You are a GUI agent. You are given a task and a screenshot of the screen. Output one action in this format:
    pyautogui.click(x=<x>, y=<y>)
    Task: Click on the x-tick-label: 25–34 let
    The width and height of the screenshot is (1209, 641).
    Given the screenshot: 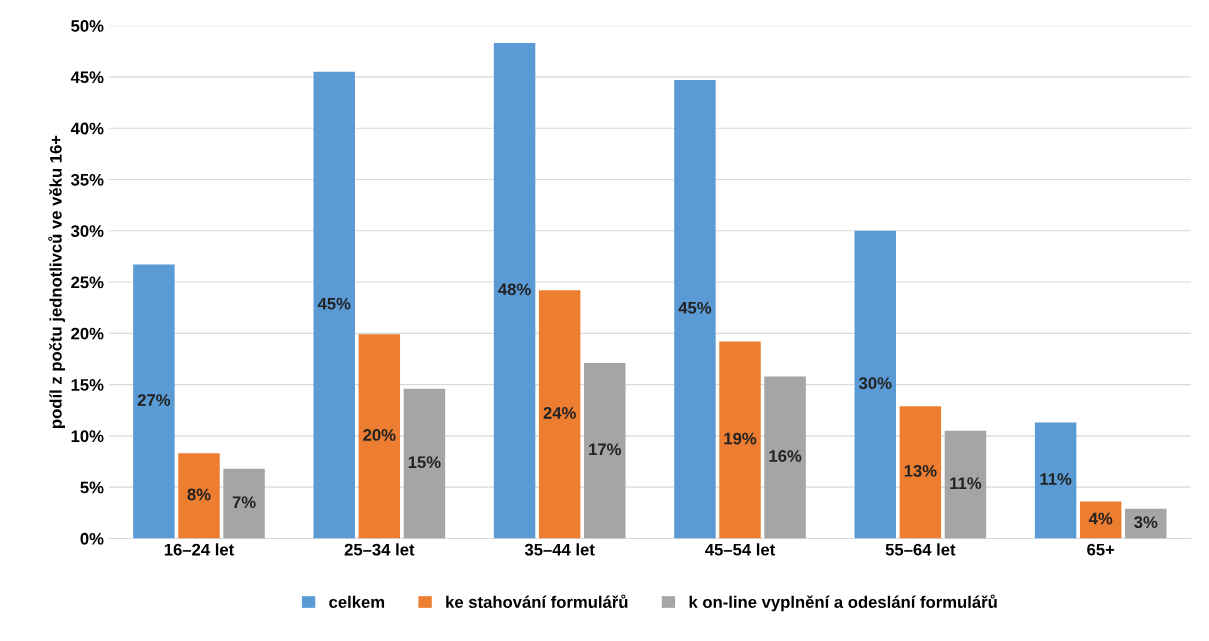 What is the action you would take?
    pyautogui.click(x=379, y=549)
    